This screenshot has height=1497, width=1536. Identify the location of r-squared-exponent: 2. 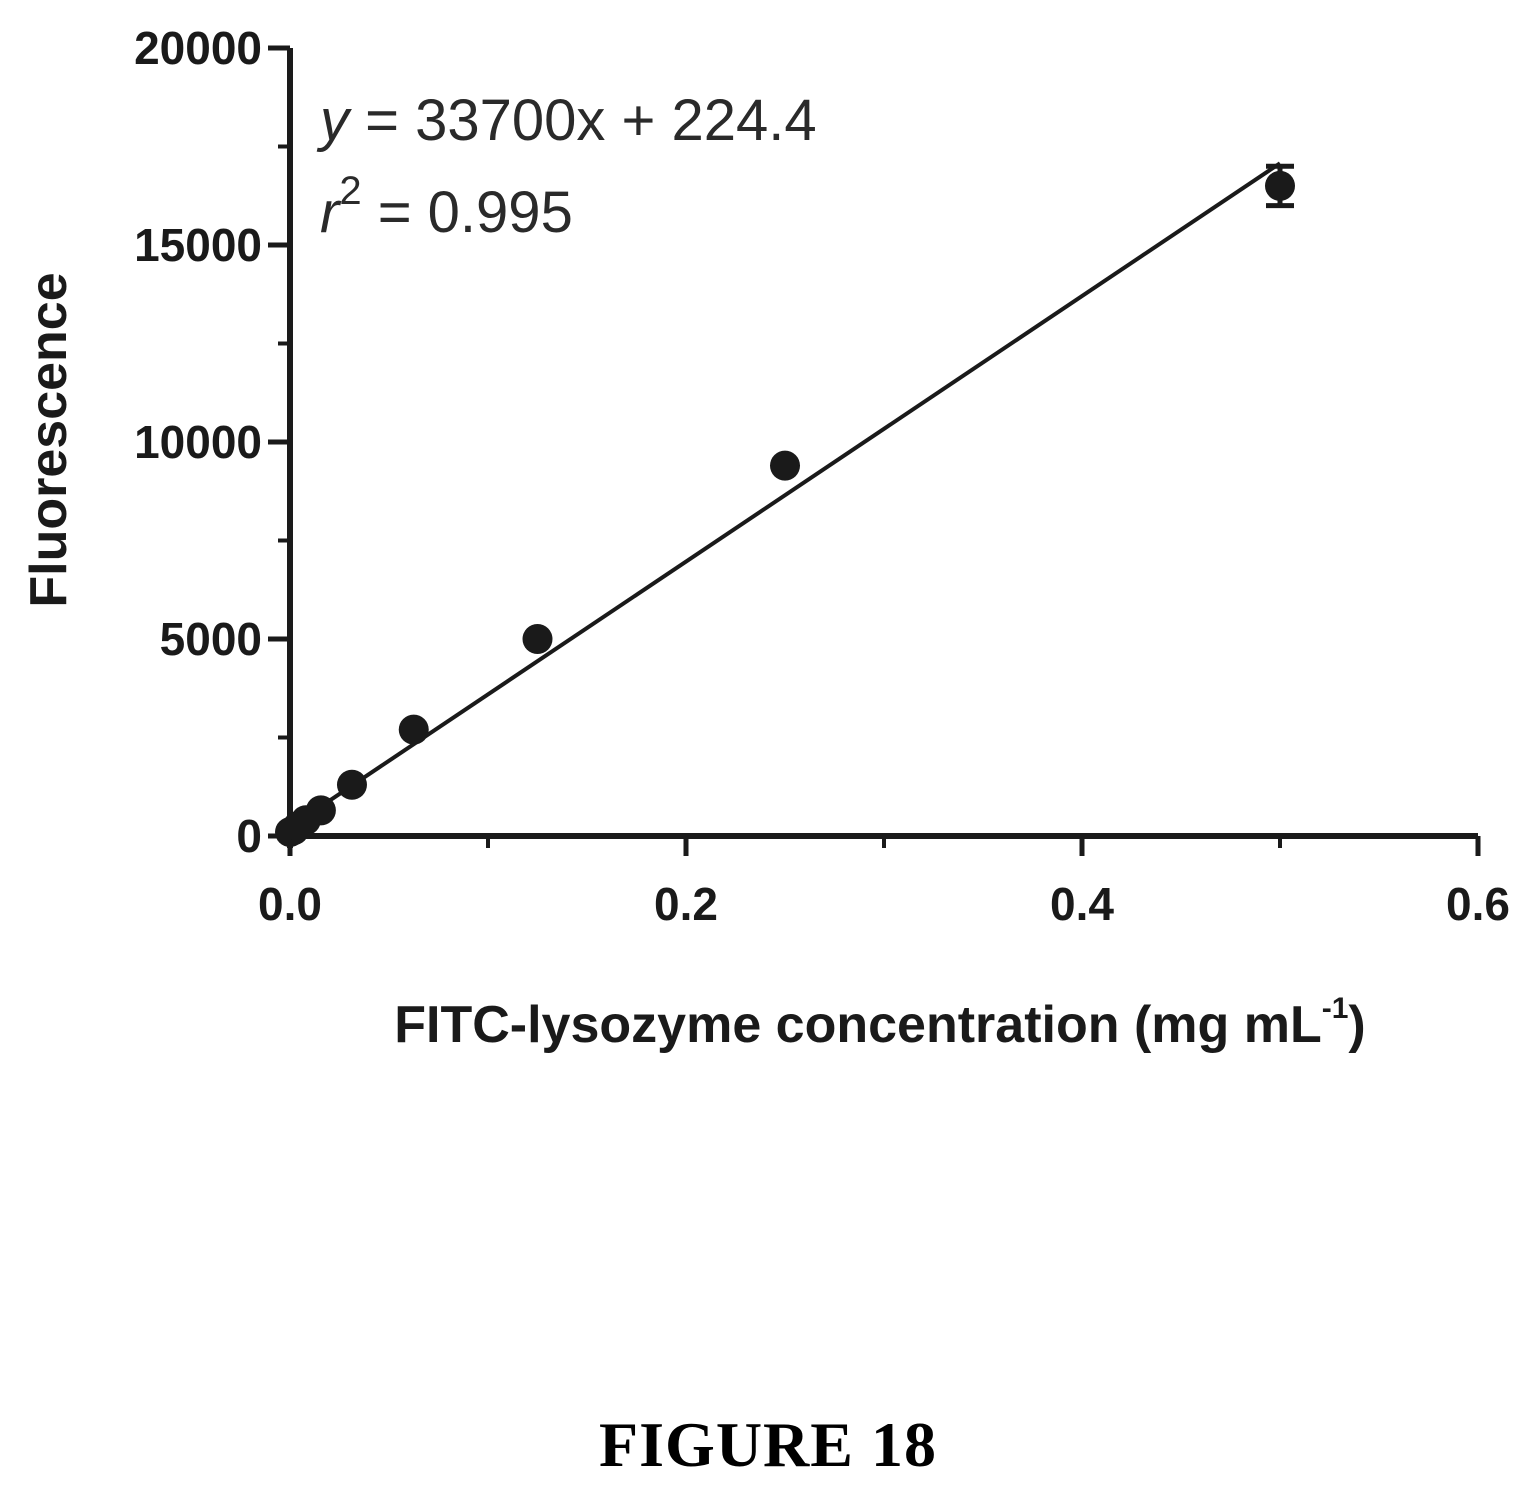
(350, 191).